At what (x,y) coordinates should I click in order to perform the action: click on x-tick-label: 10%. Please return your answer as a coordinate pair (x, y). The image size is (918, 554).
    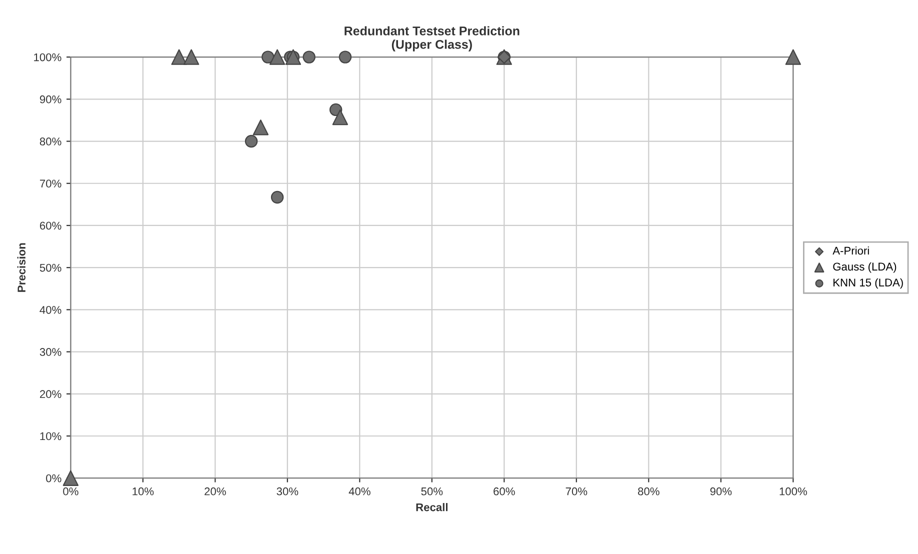
    Looking at the image, I should click on (143, 491).